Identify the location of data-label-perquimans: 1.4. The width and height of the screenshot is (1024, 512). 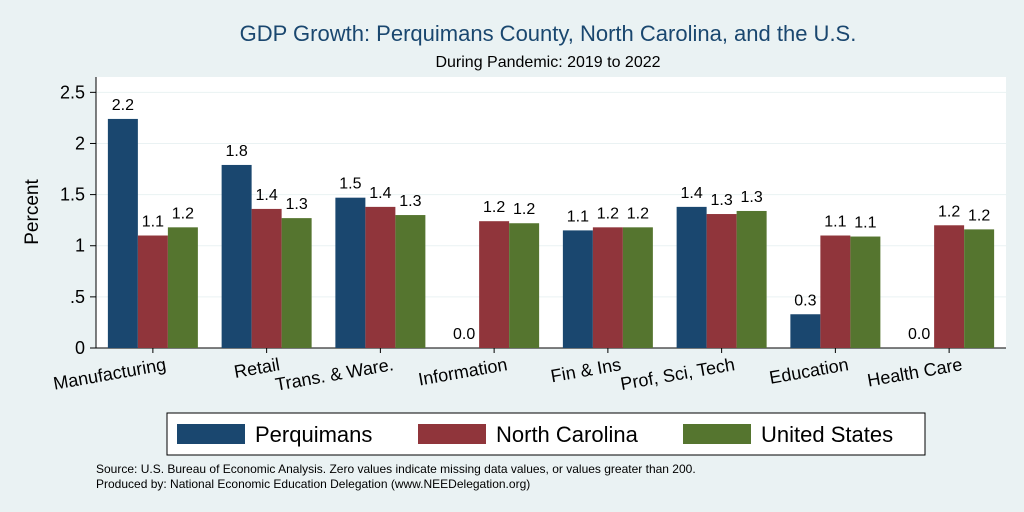
(692, 193).